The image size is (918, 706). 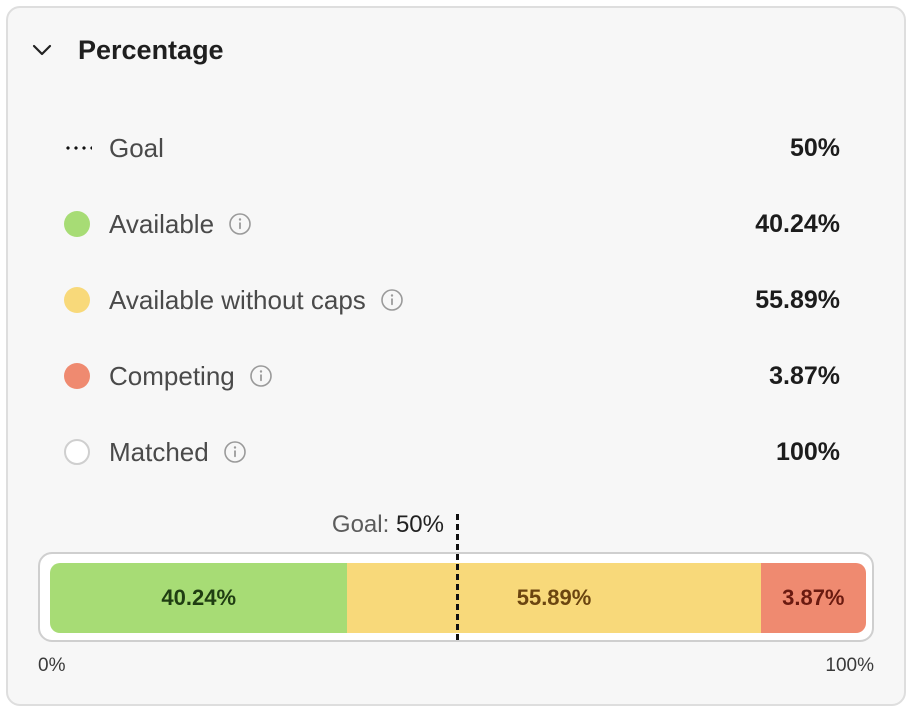 What do you see at coordinates (797, 223) in the screenshot?
I see `legend-value-available: 40.24%` at bounding box center [797, 223].